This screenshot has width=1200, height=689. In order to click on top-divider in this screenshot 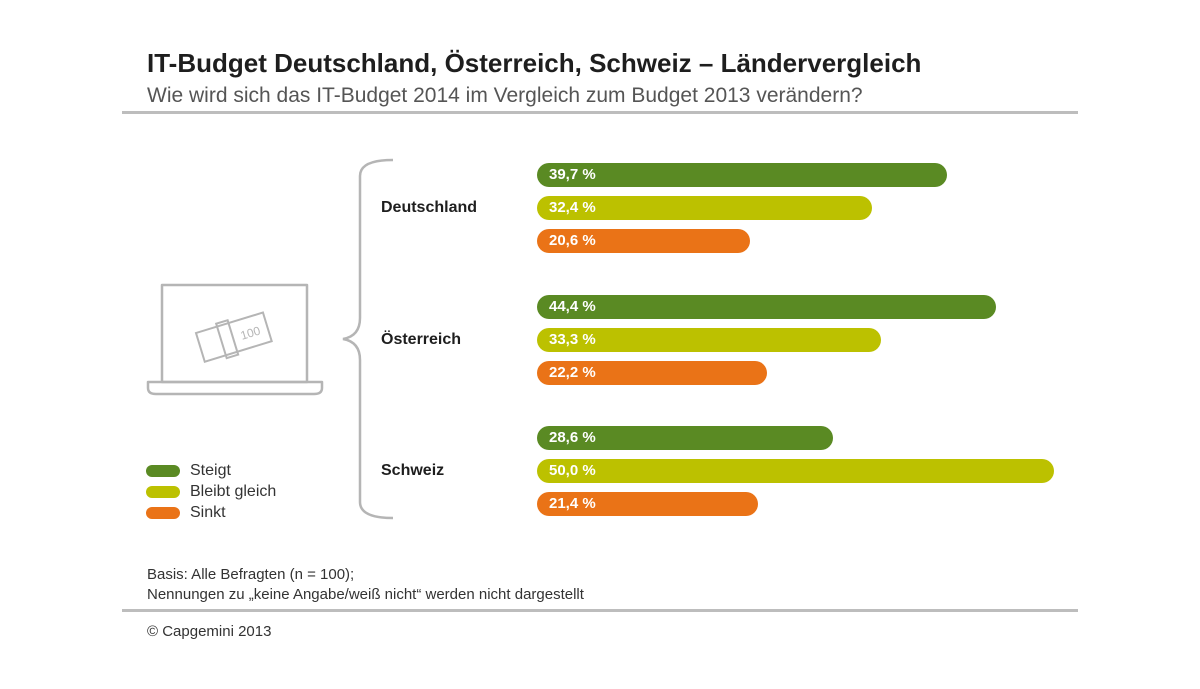, I will do `click(600, 112)`.